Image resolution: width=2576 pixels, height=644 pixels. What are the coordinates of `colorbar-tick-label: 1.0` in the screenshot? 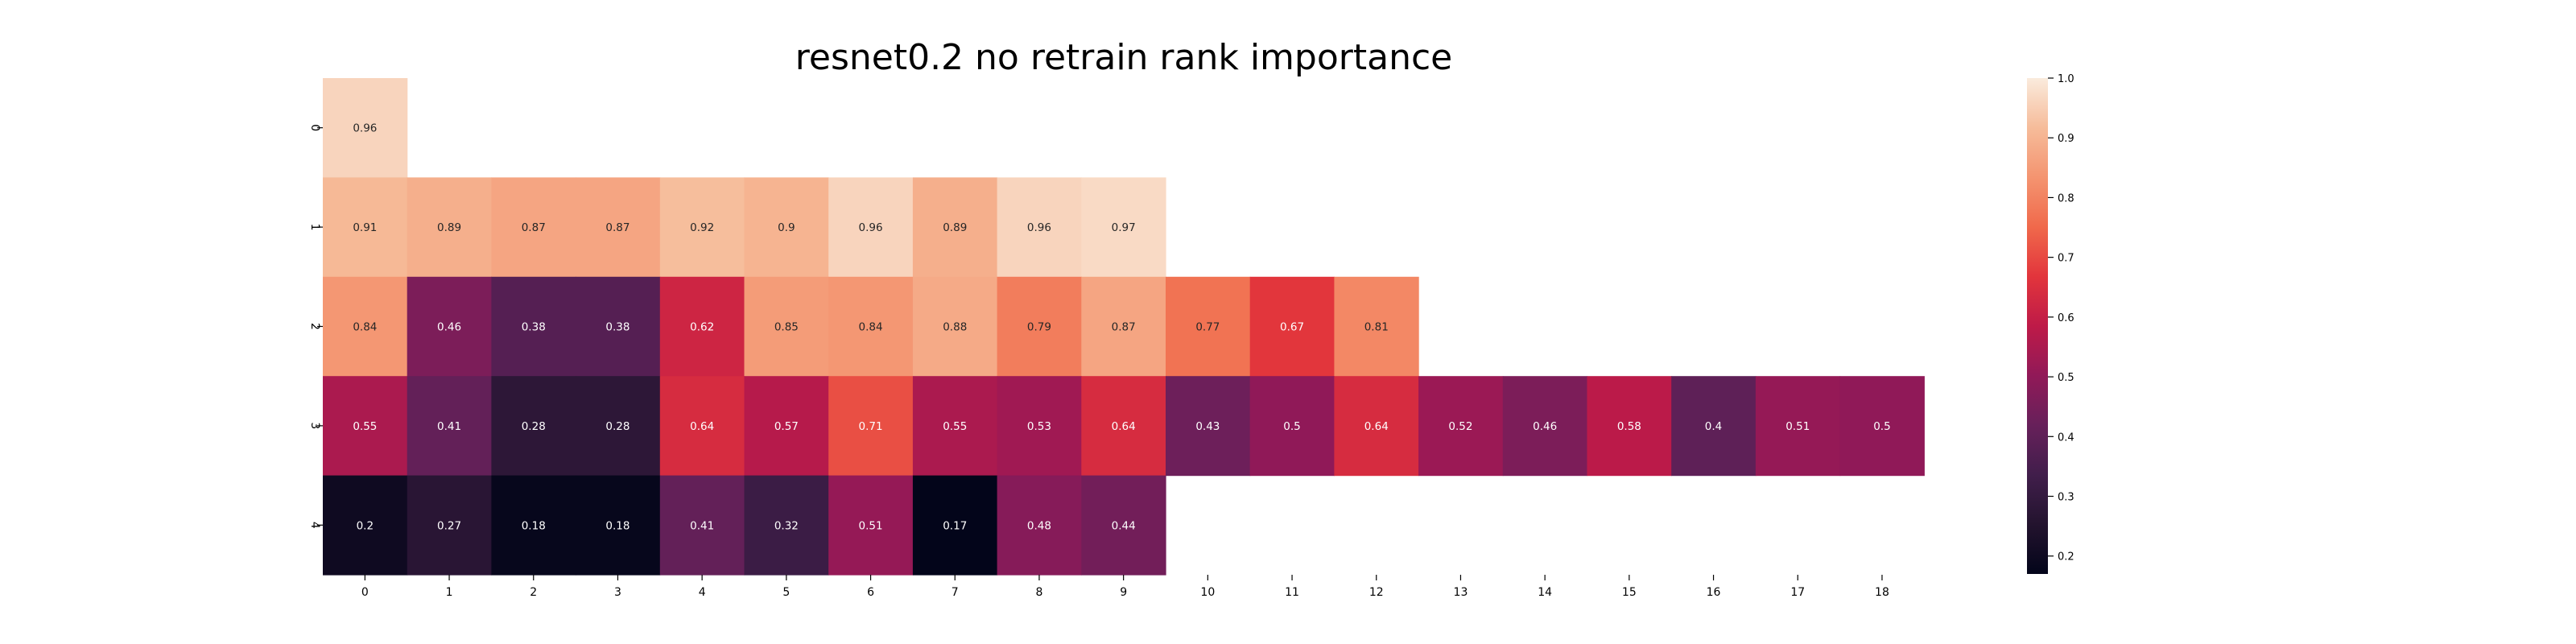 It's located at (2066, 79).